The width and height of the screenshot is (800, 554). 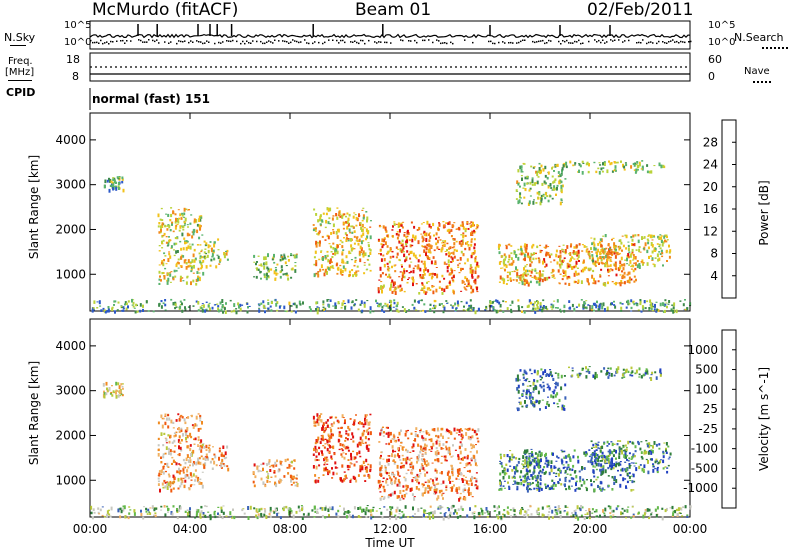 I want to click on beam-title: Beam 01, so click(x=393, y=10).